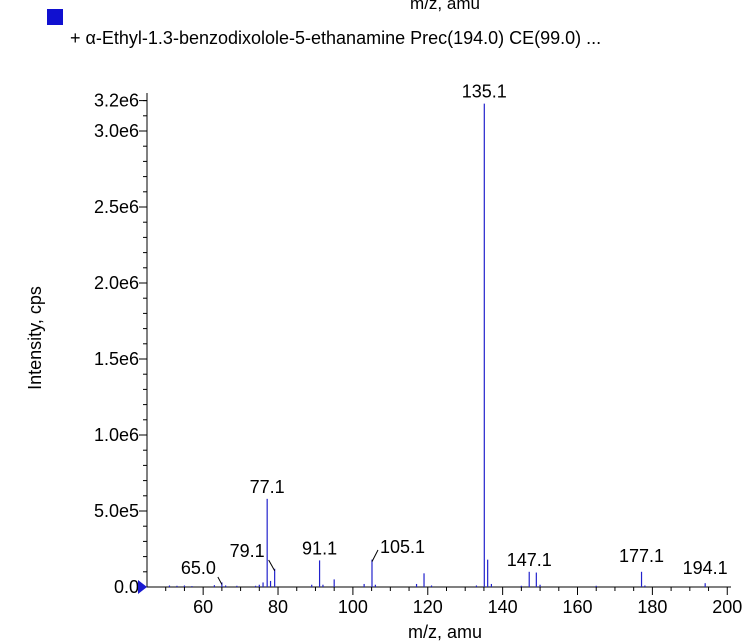 The height and width of the screenshot is (642, 751). I want to click on y-minor-ticks, so click(145, 336).